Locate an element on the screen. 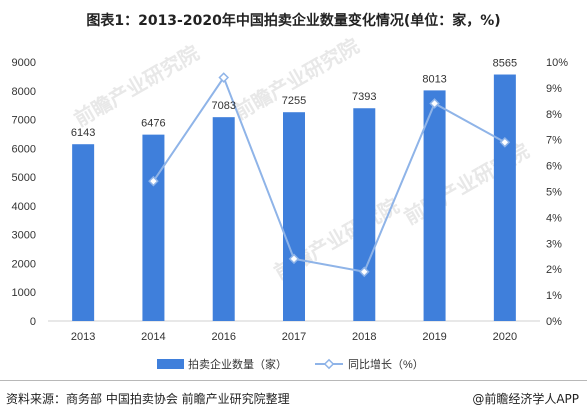 Image resolution: width=587 pixels, height=419 pixels. y-right-tick-label: 7% is located at coordinates (554, 141).